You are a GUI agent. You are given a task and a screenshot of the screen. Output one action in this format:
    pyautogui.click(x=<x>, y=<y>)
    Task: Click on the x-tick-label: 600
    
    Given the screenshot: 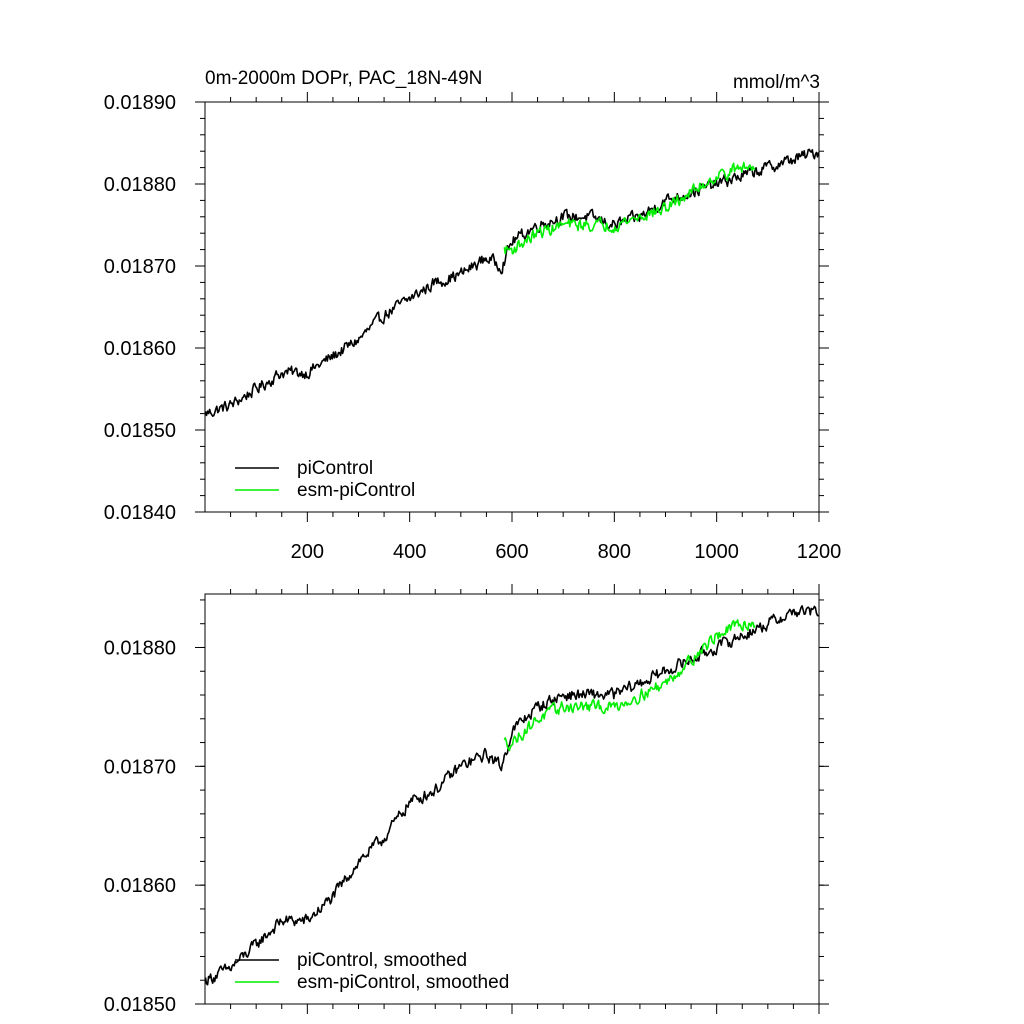 What is the action you would take?
    pyautogui.click(x=511, y=552)
    